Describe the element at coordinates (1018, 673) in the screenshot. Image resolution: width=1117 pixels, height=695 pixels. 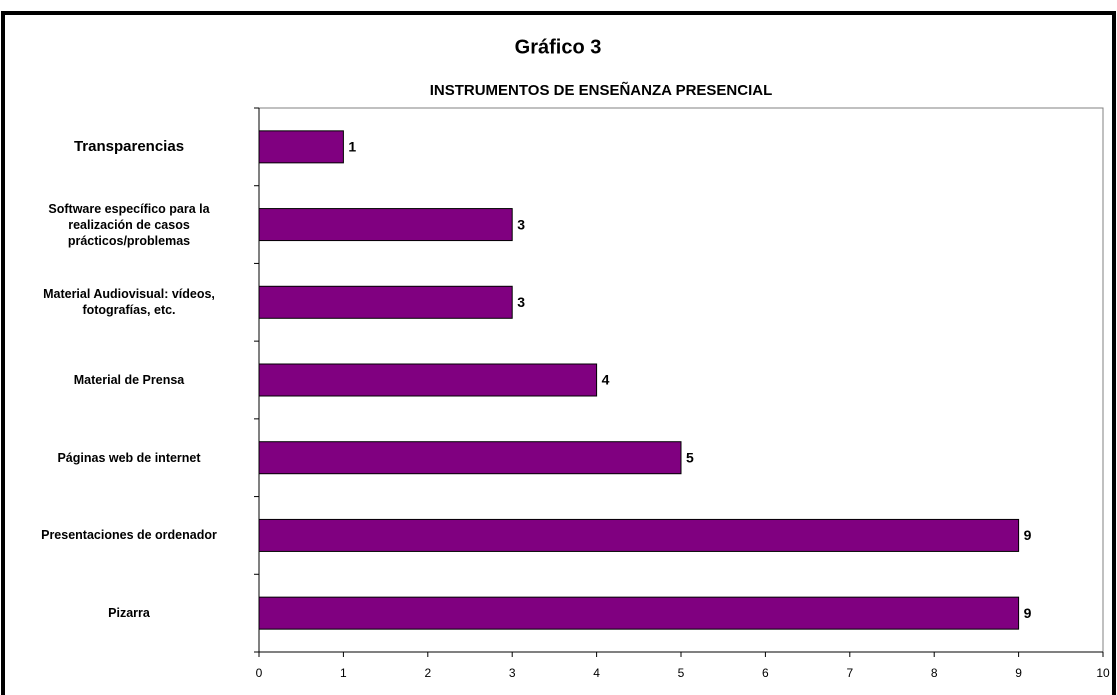
I see `x-tick-label: 9` at that location.